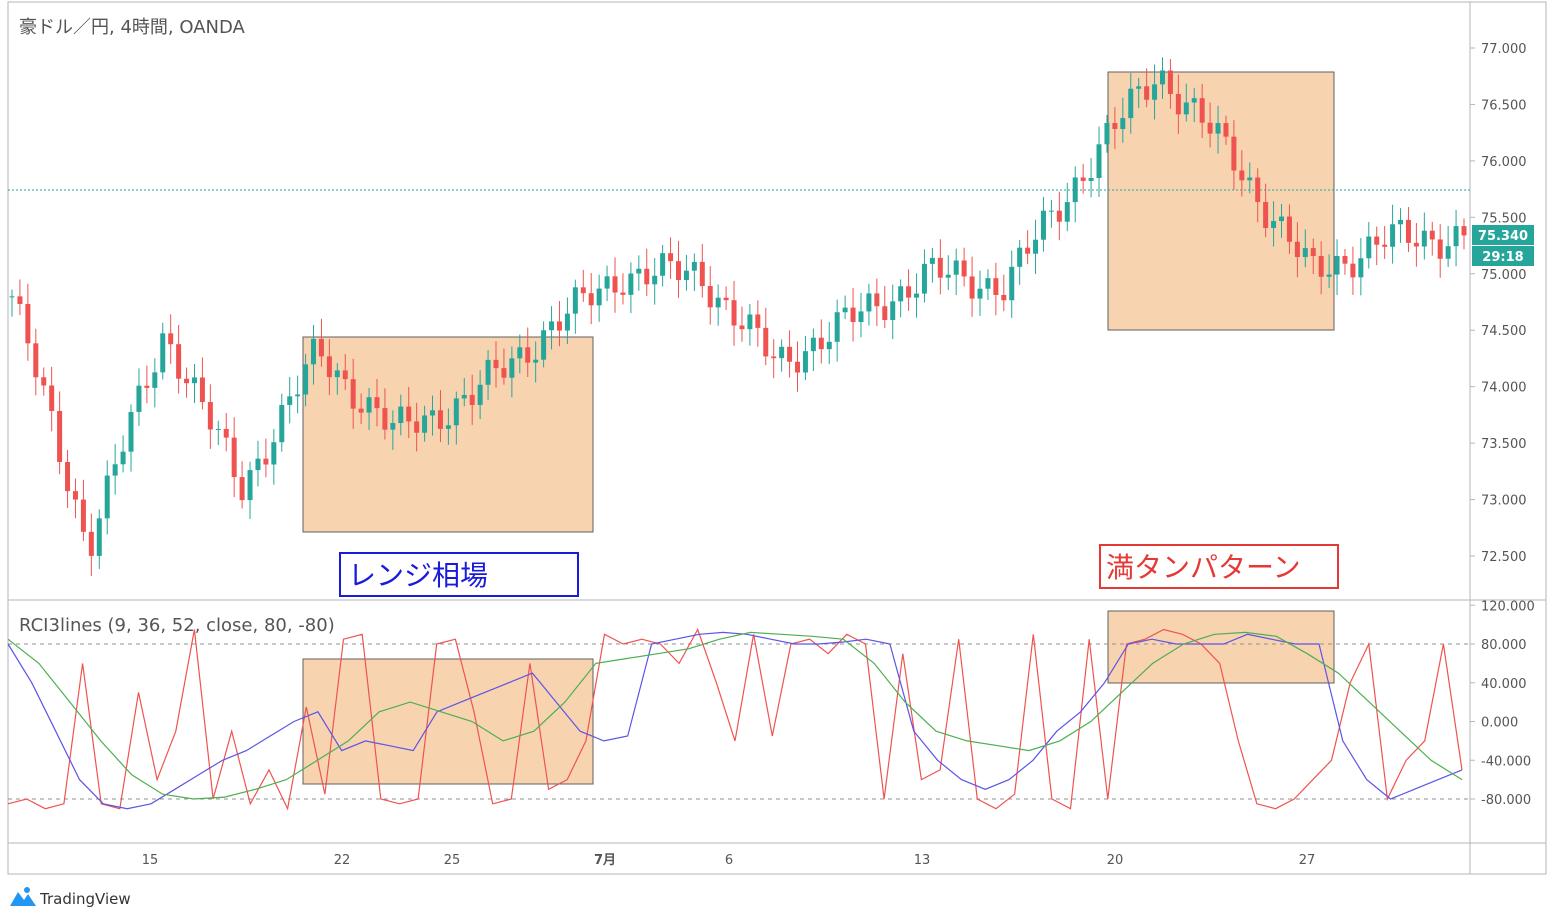 The image size is (1554, 921). I want to click on pattern-label-box, so click(1219, 566).